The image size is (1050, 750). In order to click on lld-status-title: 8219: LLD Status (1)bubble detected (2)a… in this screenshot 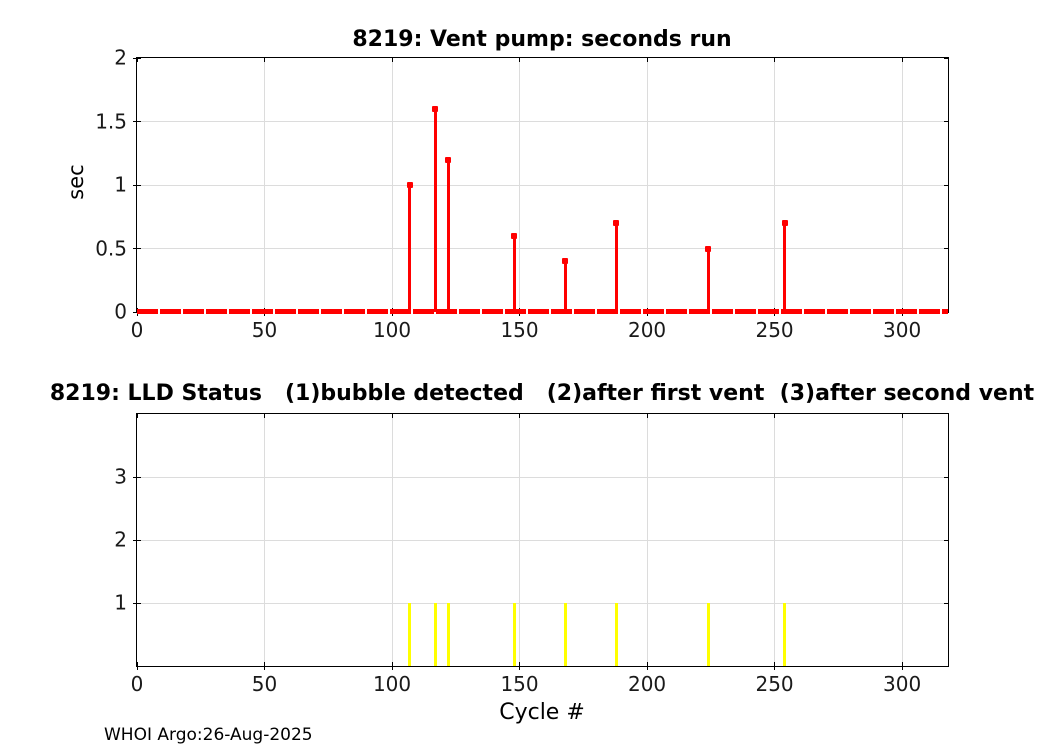, I will do `click(542, 393)`.